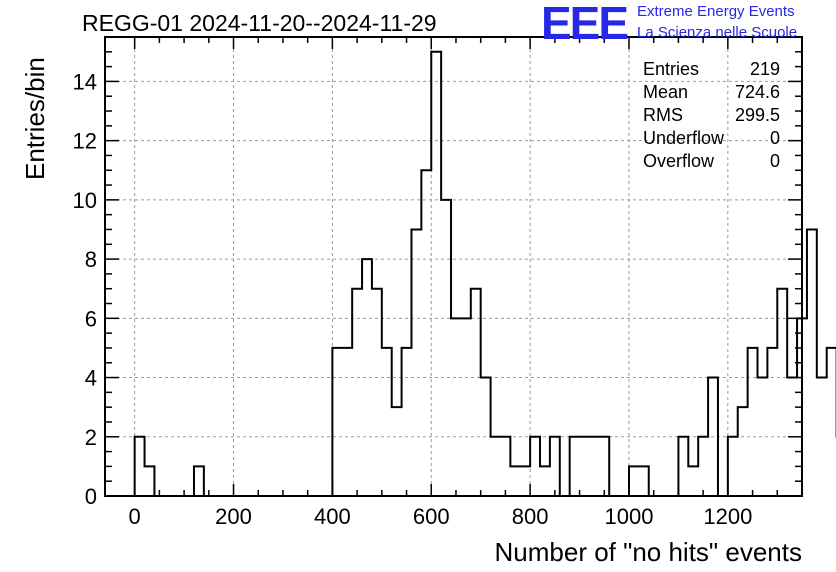 The height and width of the screenshot is (572, 836). What do you see at coordinates (757, 92) in the screenshot?
I see `stats-mean-value: 724.6` at bounding box center [757, 92].